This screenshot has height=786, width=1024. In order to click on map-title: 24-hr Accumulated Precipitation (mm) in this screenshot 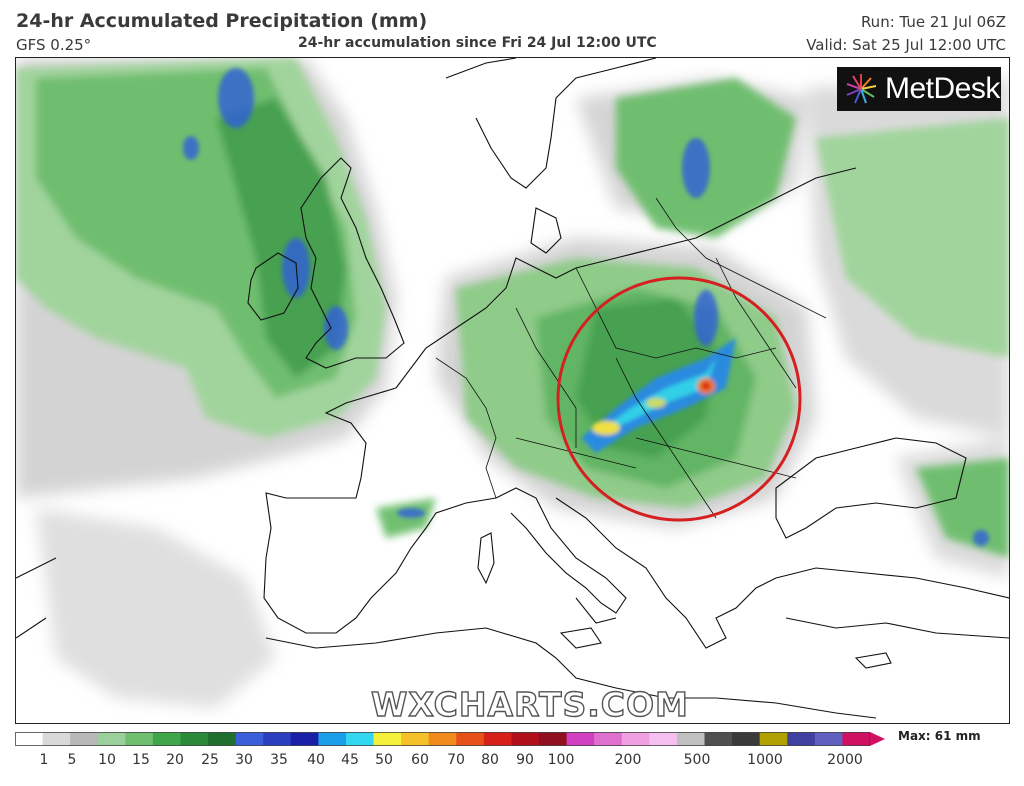, I will do `click(222, 21)`.